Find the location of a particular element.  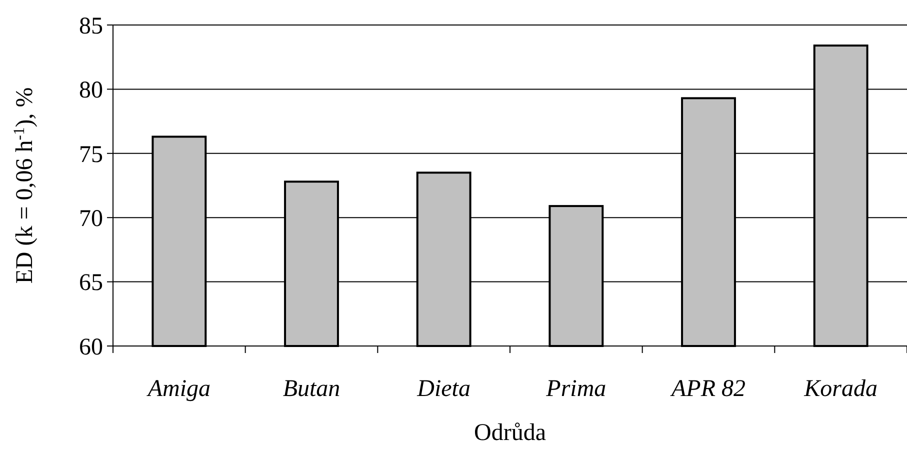

x-tick-label: Butan is located at coordinates (311, 389).